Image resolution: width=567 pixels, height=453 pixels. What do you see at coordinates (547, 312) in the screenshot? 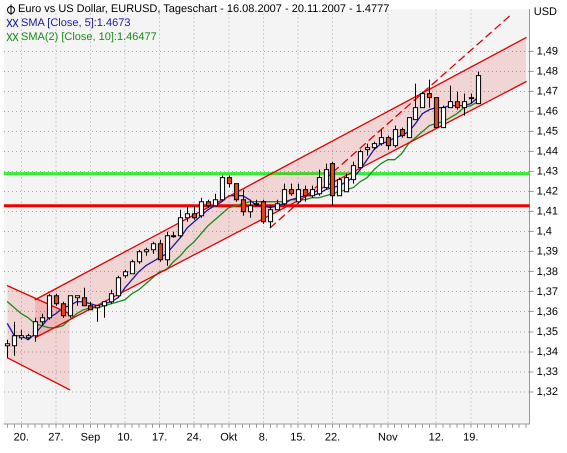
I see `y-tick-label: 1,36` at bounding box center [547, 312].